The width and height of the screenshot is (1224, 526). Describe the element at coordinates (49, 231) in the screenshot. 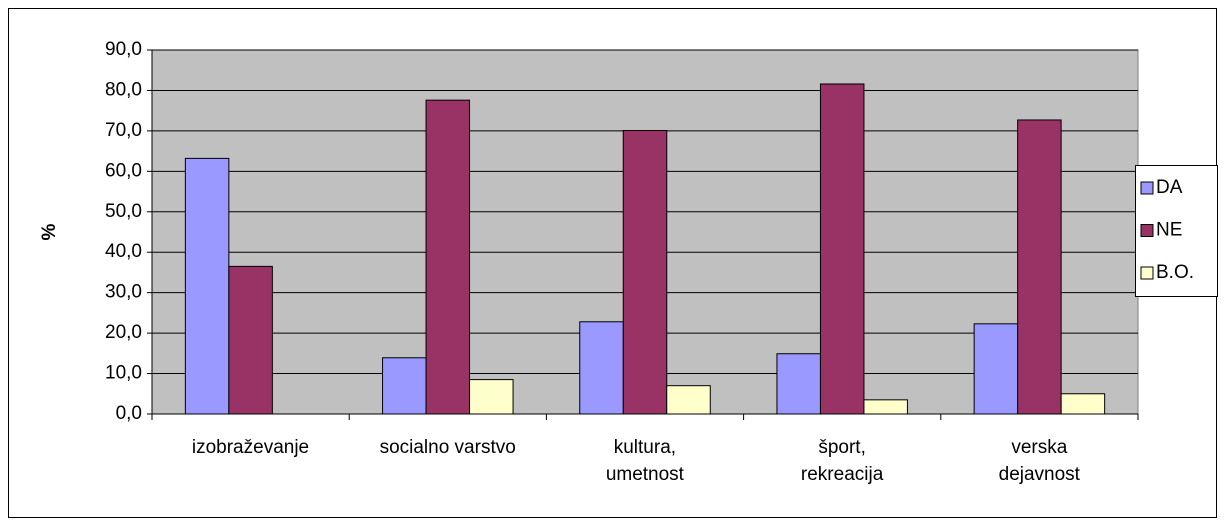

I see `y-axis-label: %` at that location.